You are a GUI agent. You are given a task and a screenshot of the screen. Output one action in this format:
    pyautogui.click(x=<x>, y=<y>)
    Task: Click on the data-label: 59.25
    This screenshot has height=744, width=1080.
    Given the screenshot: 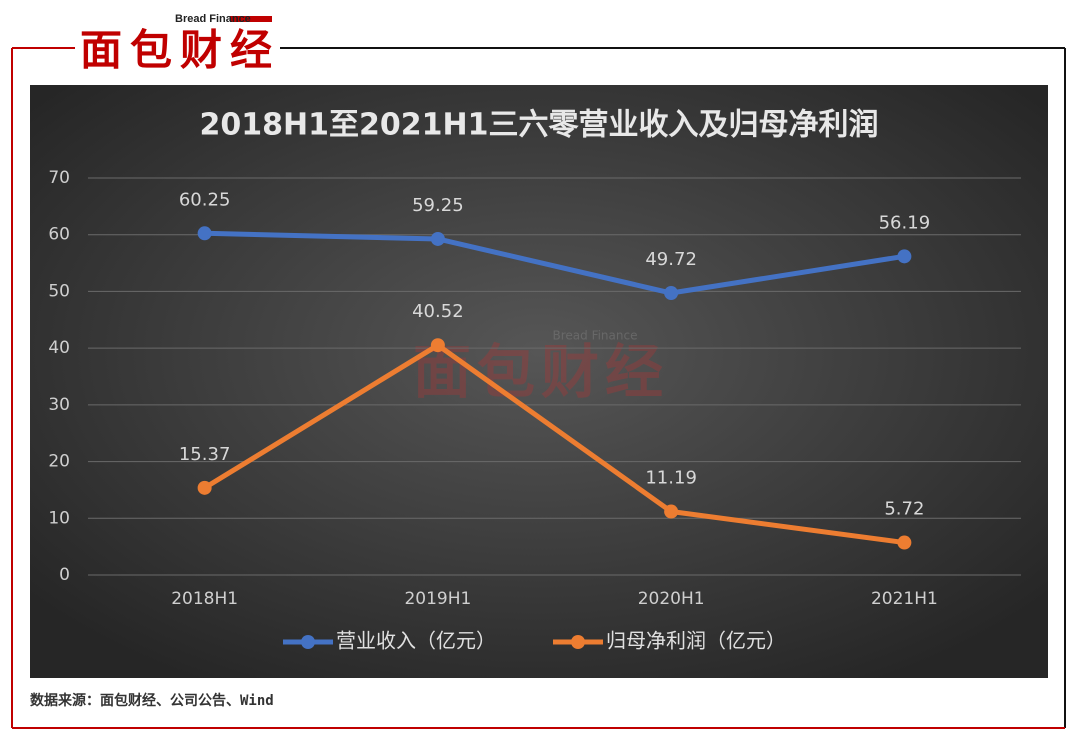 What is the action you would take?
    pyautogui.click(x=438, y=205)
    